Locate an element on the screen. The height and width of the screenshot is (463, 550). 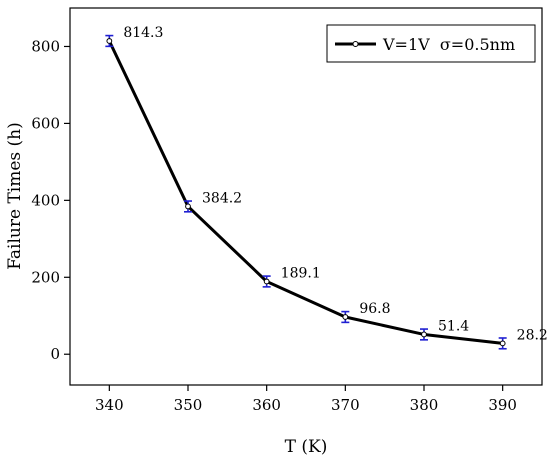
legend: V=1V σ=0.5nm is located at coordinates (431, 43).